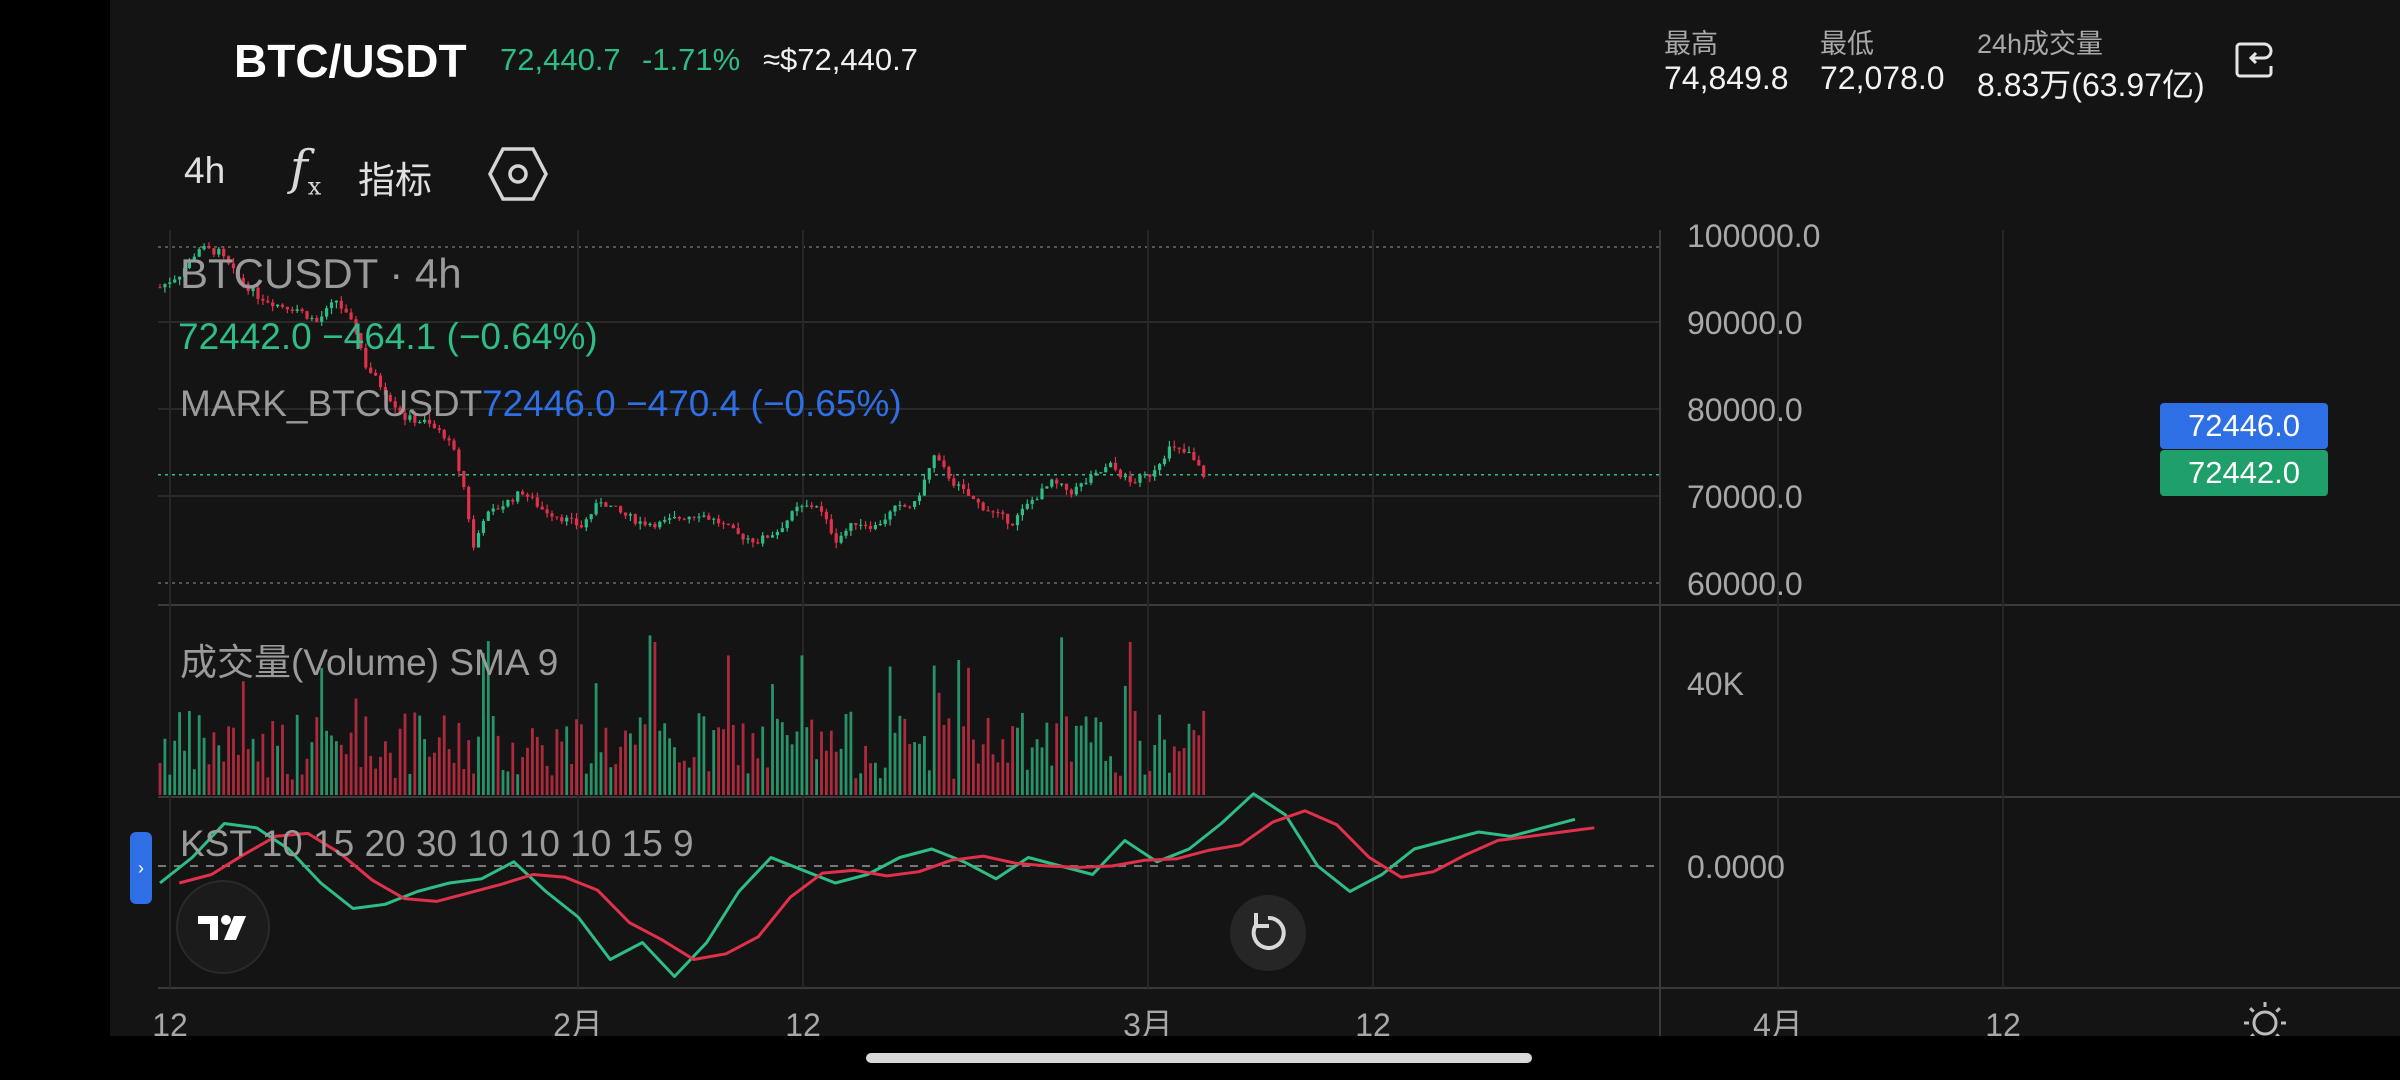 The width and height of the screenshot is (2400, 1080). Describe the element at coordinates (691, 59) in the screenshot. I see `price-change-percent: -1.71%` at that location.